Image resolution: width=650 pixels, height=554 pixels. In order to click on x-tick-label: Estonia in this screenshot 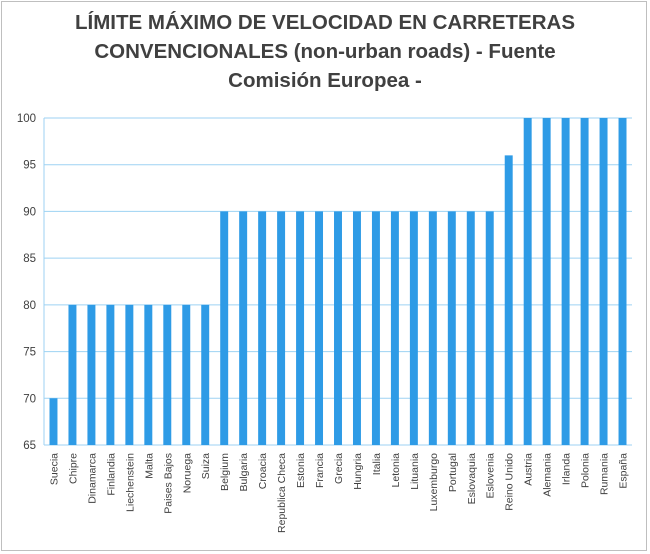, I will do `click(301, 470)`.